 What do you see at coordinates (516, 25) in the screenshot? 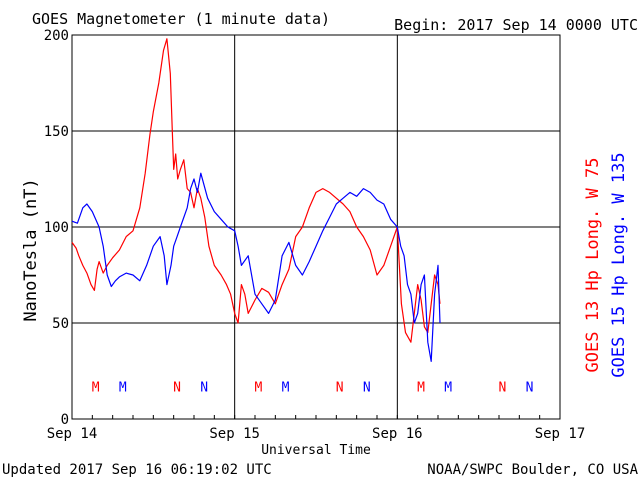
I see `begin-label: Begin: 2017 Sep 14 0000 UTC` at bounding box center [516, 25].